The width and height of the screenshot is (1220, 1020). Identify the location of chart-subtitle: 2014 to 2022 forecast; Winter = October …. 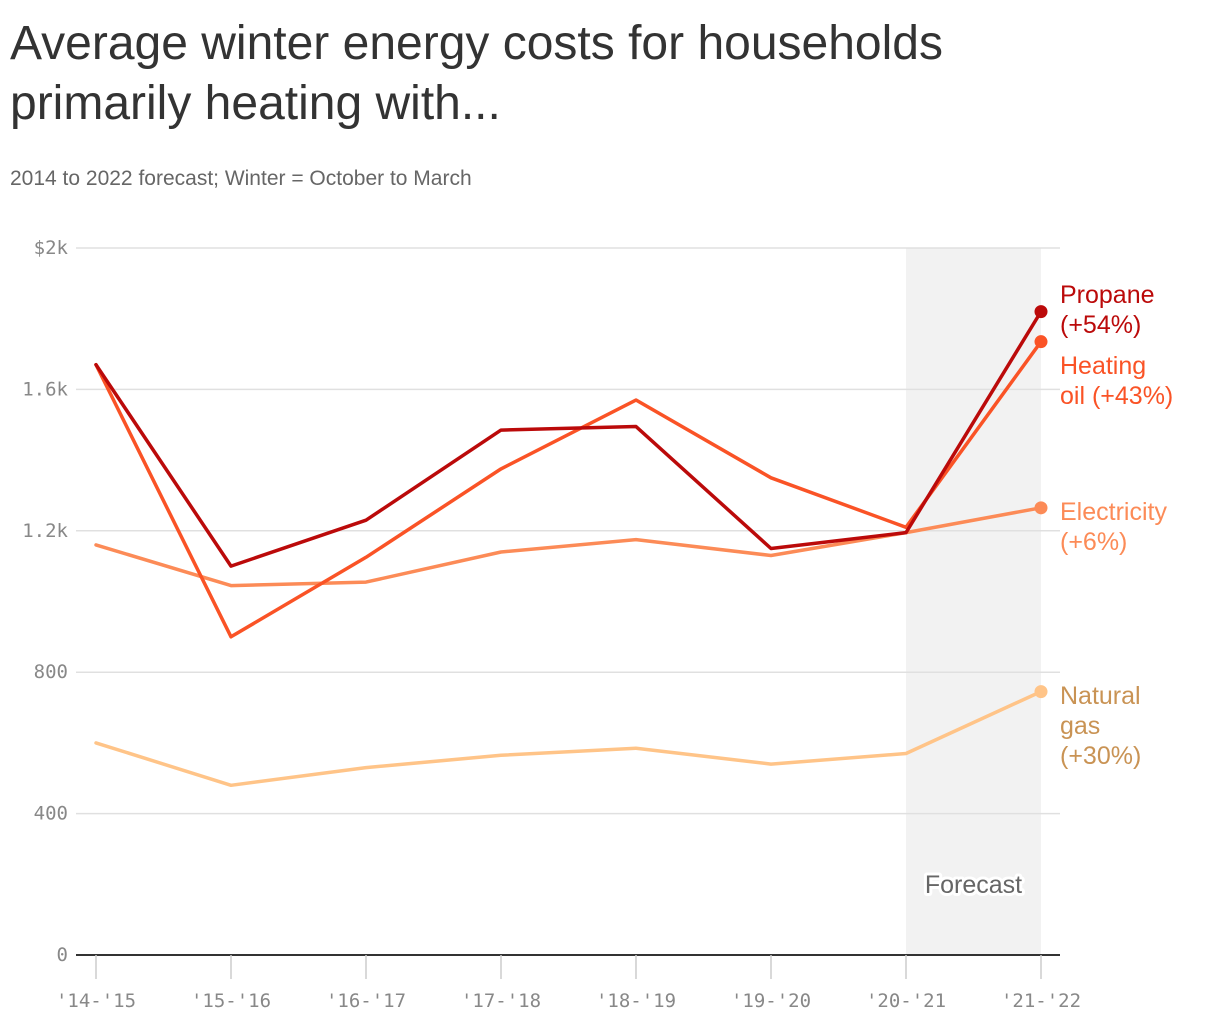
(241, 178).